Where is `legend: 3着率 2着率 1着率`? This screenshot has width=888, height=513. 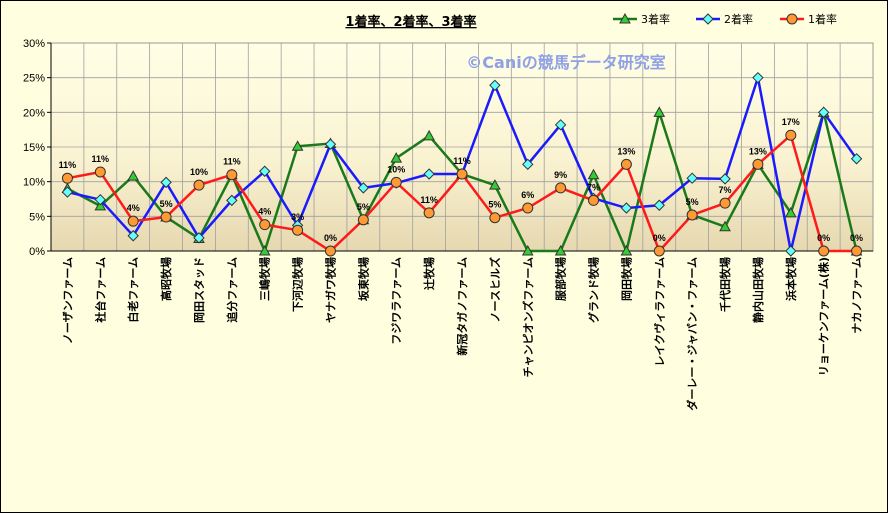
legend: 3着率 2着率 1着率 is located at coordinates (725, 19).